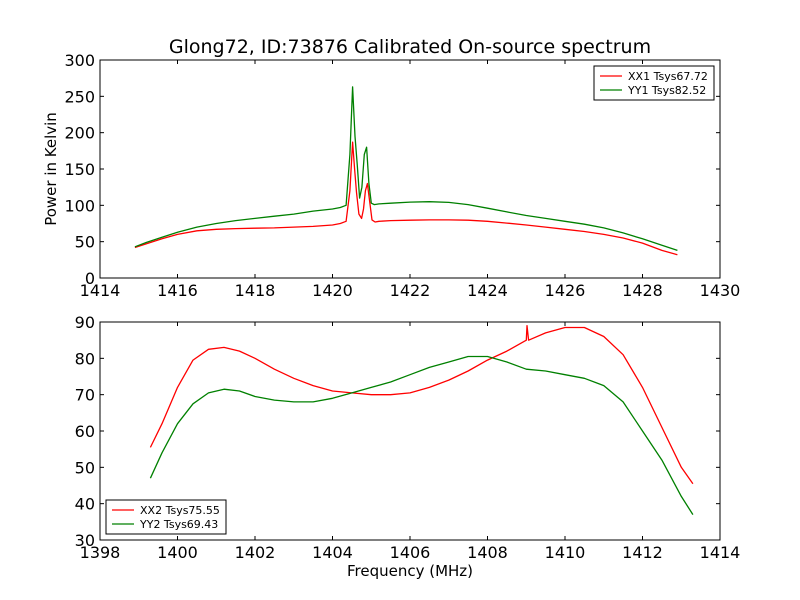 The height and width of the screenshot is (600, 800). I want to click on bottom-plot-legend-label-1: XX2 Tsys75.55, so click(180, 510).